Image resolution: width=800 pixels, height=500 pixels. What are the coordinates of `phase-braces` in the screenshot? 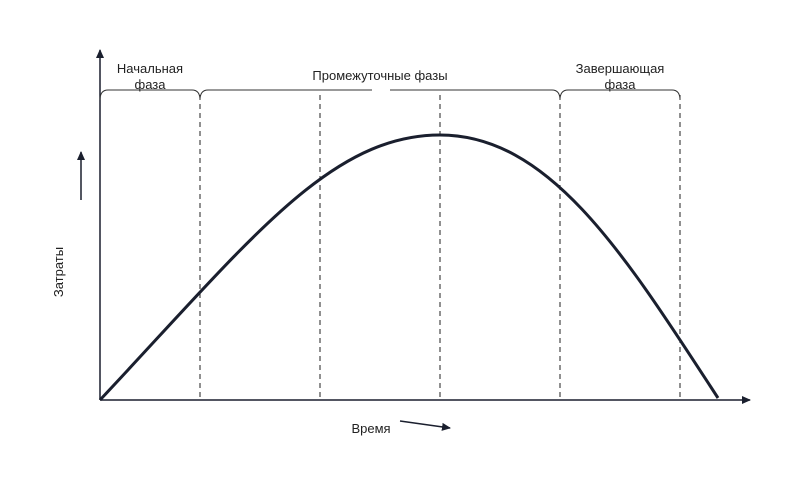 It's located at (390, 95).